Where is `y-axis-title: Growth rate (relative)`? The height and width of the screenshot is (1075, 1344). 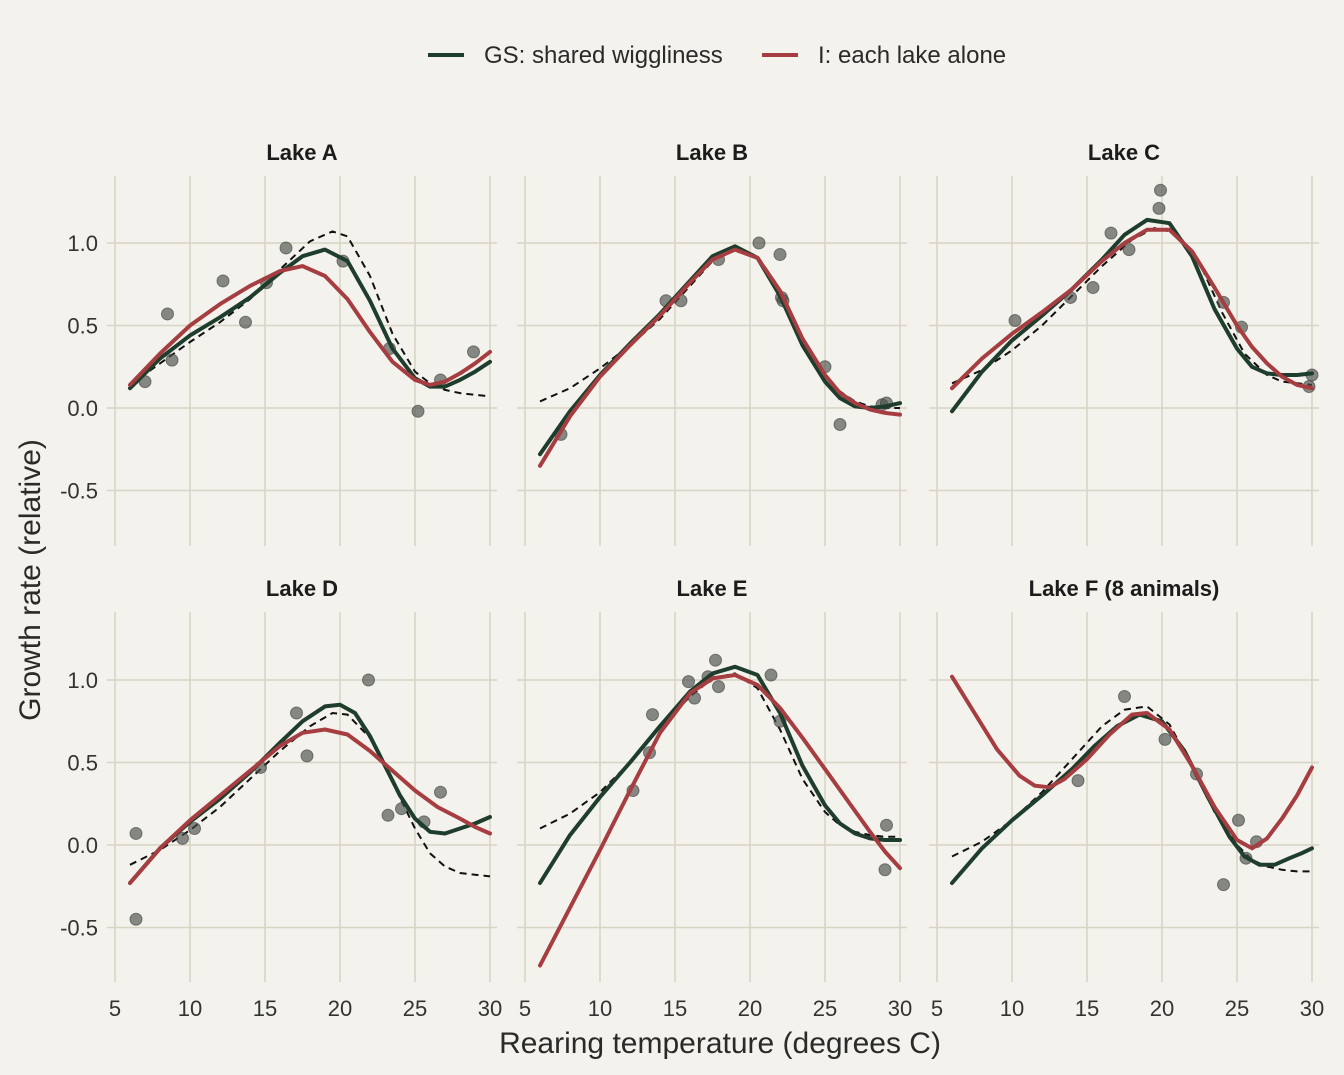 y-axis-title: Growth rate (relative) is located at coordinates (30, 580).